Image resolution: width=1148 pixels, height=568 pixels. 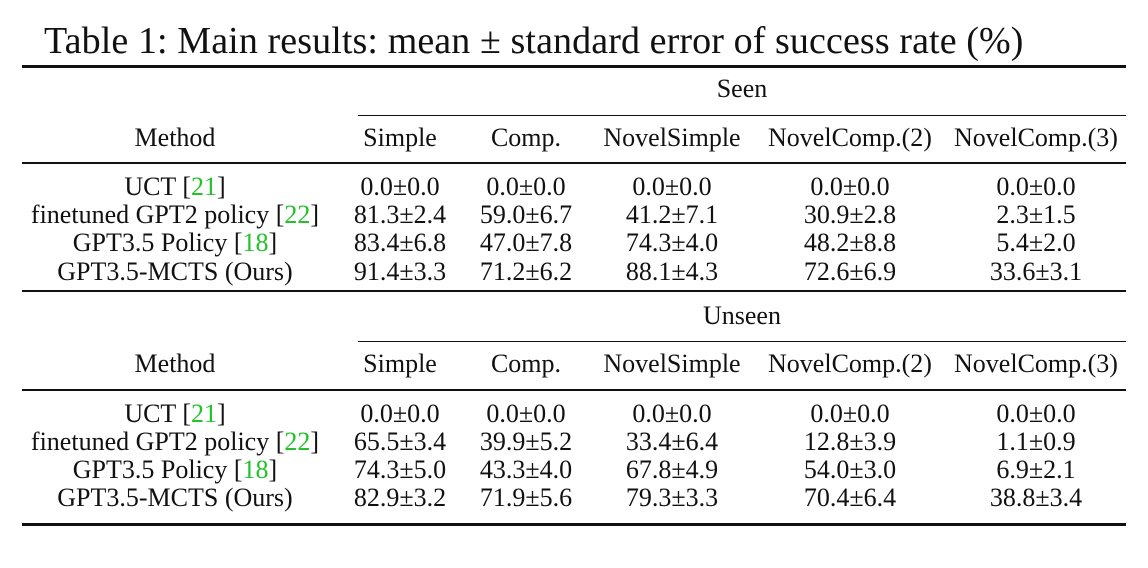 I want to click on value-cell: 88.1±4.3, so click(x=672, y=271).